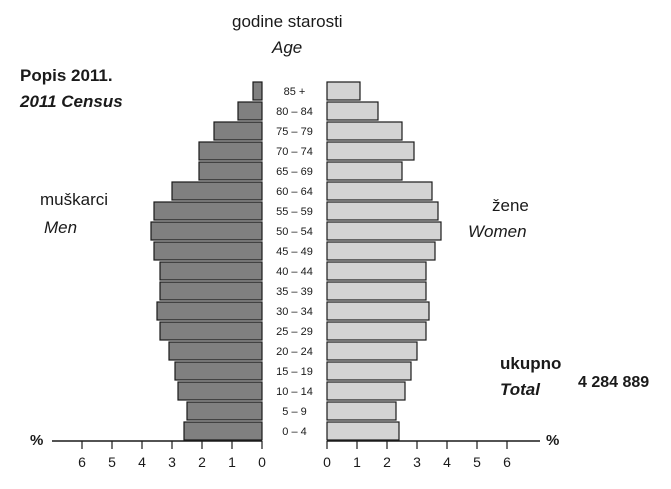 This screenshot has height=489, width=671. I want to click on age-axis-title-local: godine starosti, so click(287, 21).